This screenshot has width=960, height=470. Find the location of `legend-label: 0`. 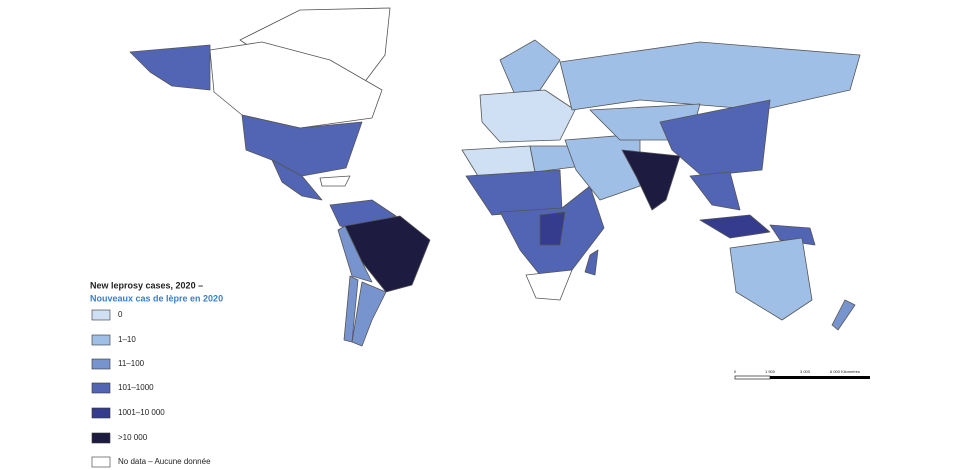

legend-label: 0 is located at coordinates (120, 314).